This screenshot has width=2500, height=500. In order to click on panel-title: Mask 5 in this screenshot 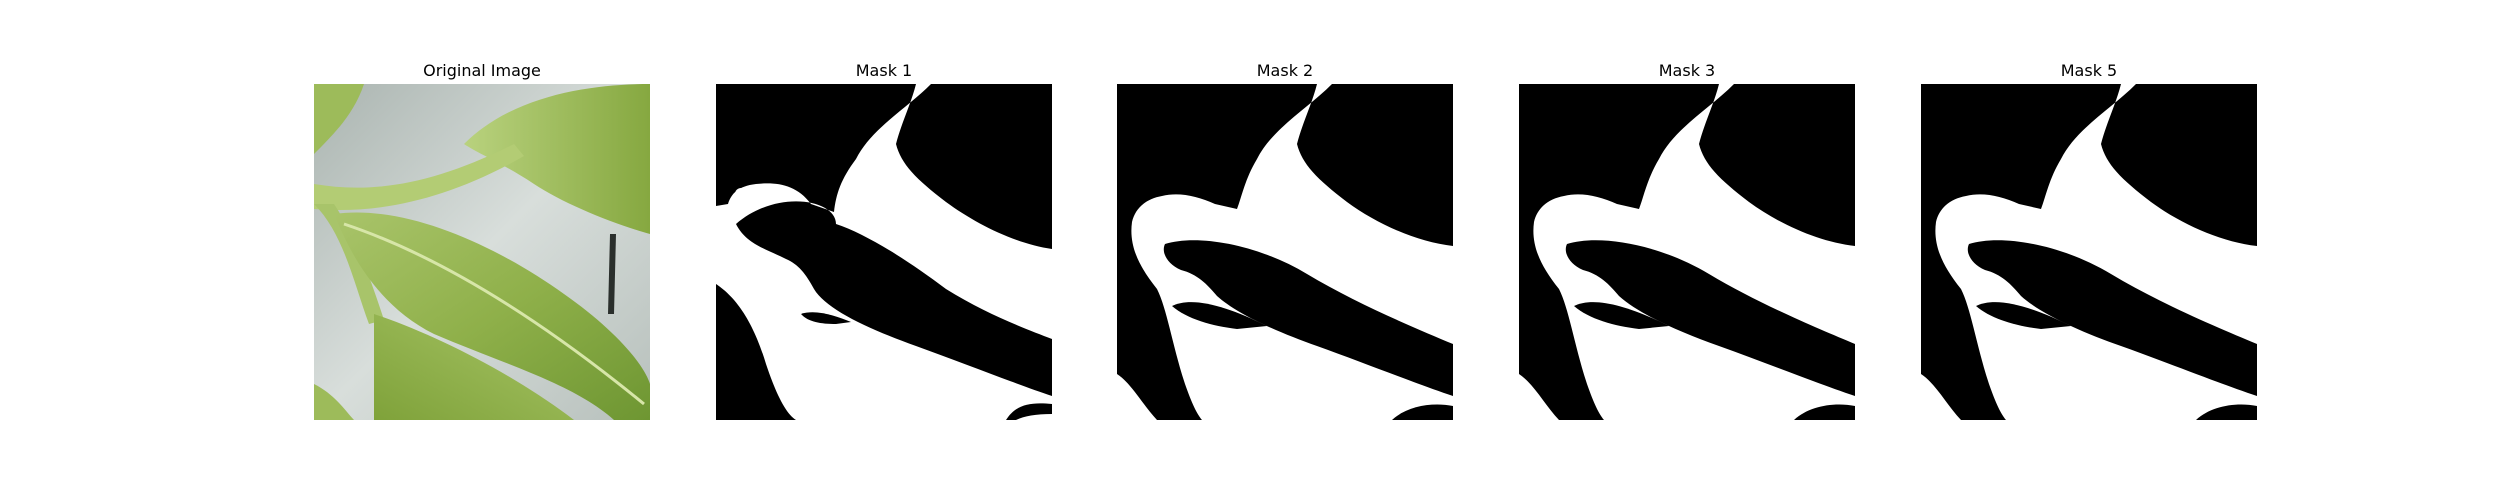, I will do `click(2089, 70)`.